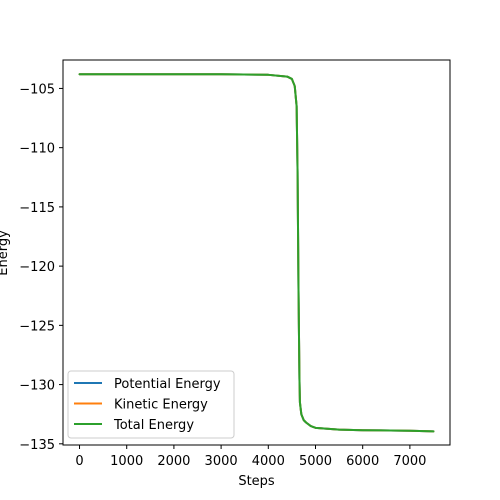 The width and height of the screenshot is (500, 500). Describe the element at coordinates (268, 461) in the screenshot. I see `x-tick-label: 4000` at that location.